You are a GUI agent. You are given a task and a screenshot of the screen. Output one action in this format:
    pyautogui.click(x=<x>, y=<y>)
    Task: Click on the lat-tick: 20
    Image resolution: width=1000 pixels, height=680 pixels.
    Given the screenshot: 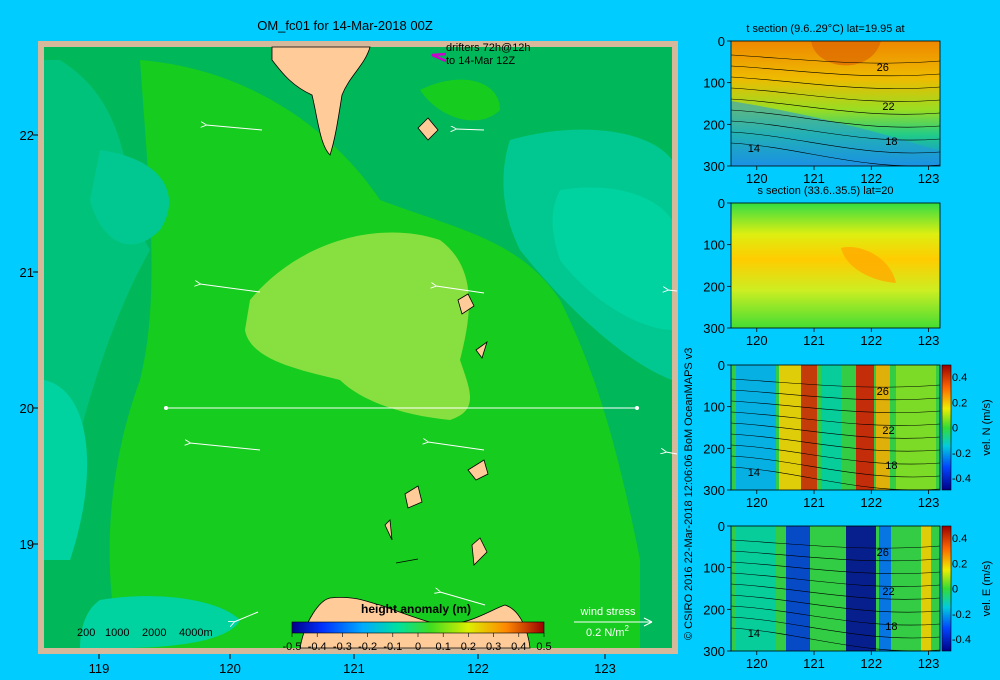 What is the action you would take?
    pyautogui.click(x=27, y=408)
    